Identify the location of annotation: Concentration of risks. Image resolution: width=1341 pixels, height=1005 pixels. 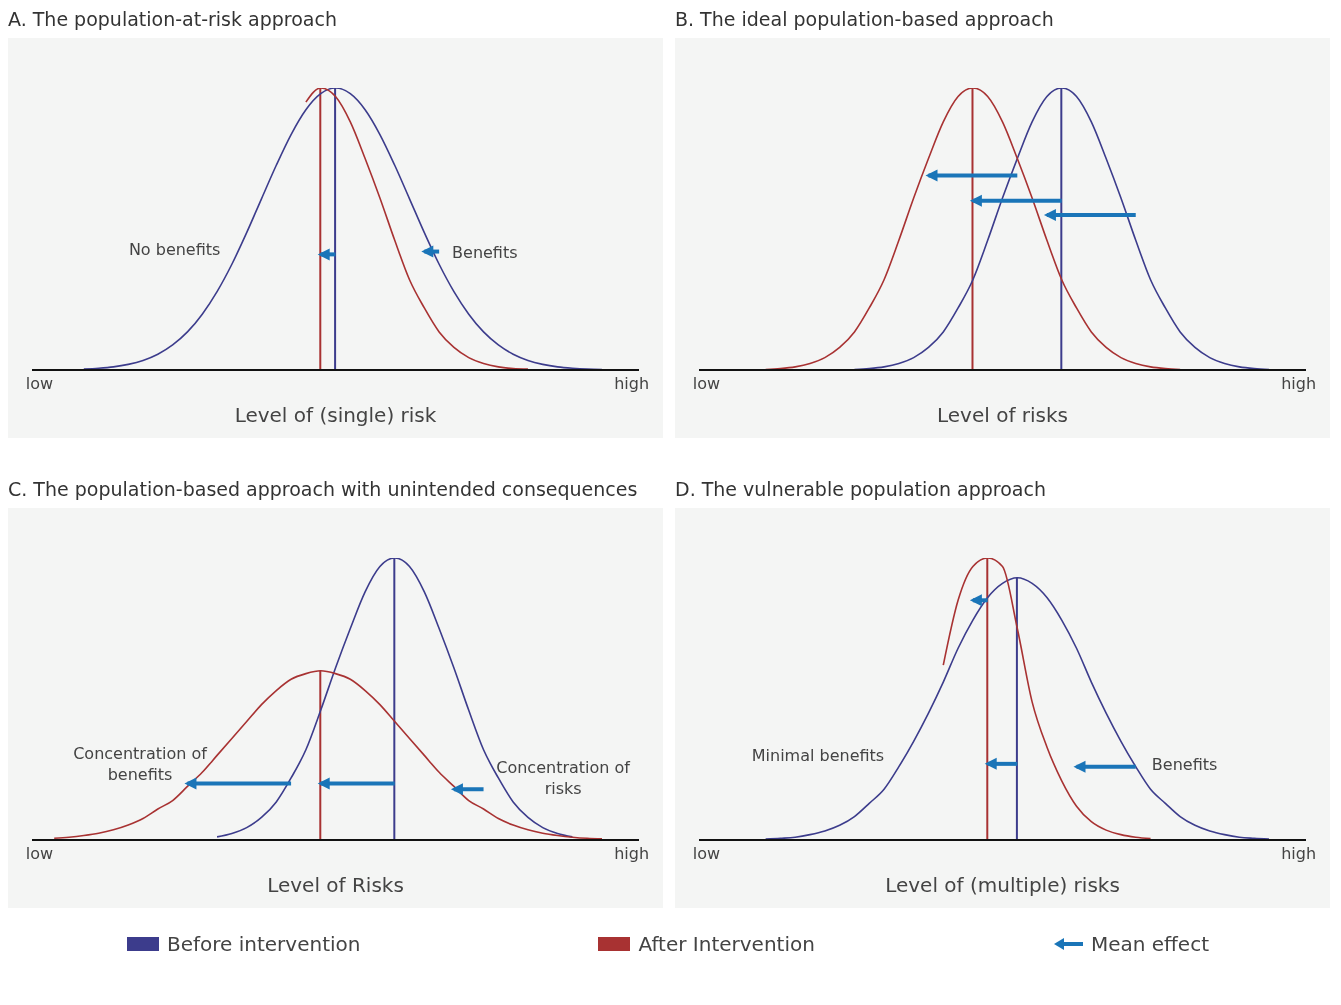
(563, 777).